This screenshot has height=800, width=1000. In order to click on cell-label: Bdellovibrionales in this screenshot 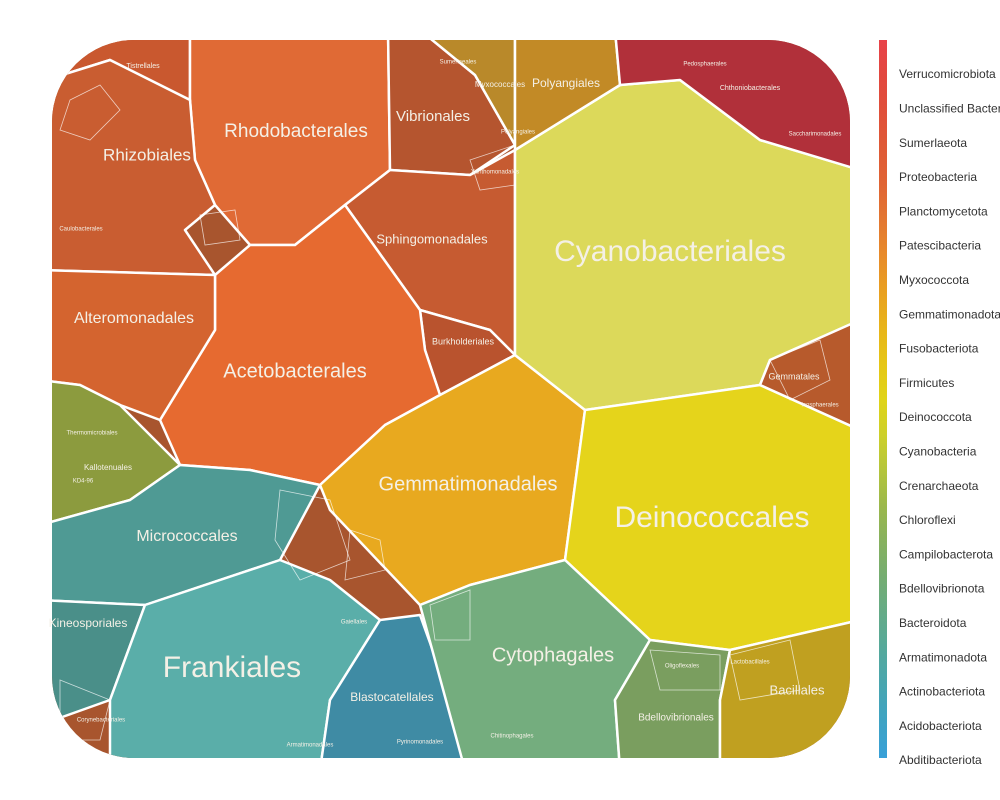, I will do `click(676, 718)`.